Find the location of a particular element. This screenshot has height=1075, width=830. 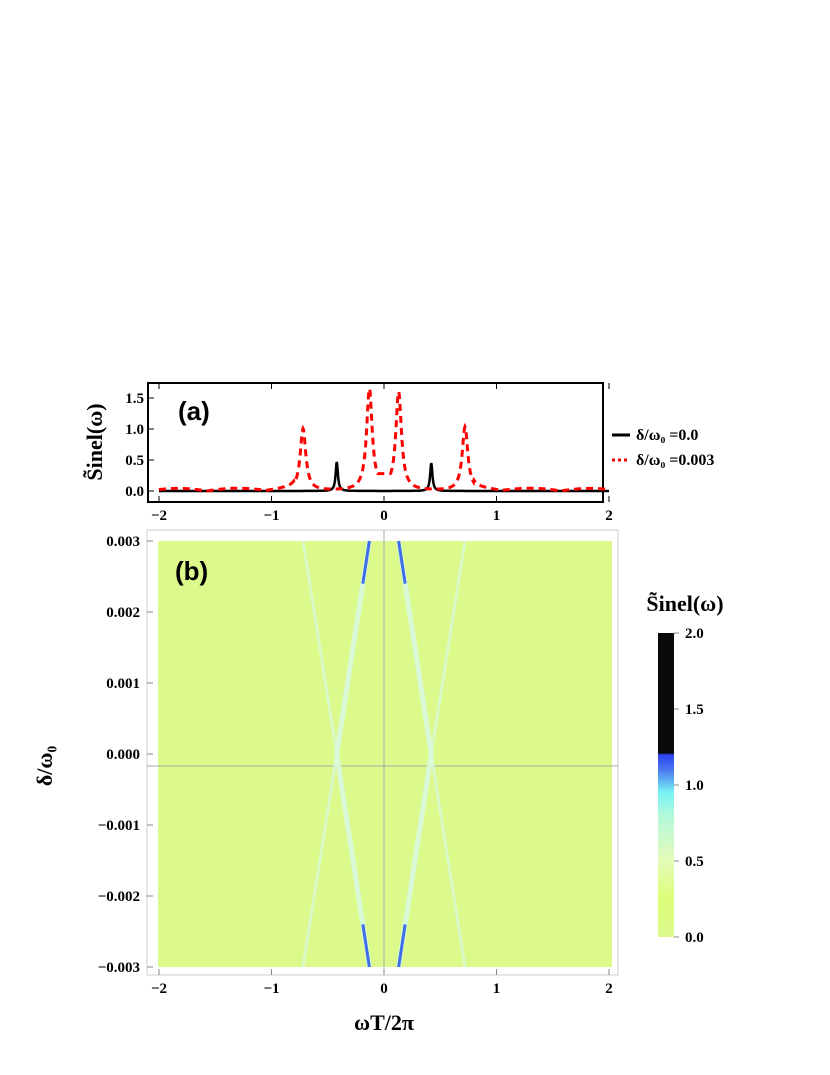

y-tick-label: 0.003 is located at coordinates (123, 542).